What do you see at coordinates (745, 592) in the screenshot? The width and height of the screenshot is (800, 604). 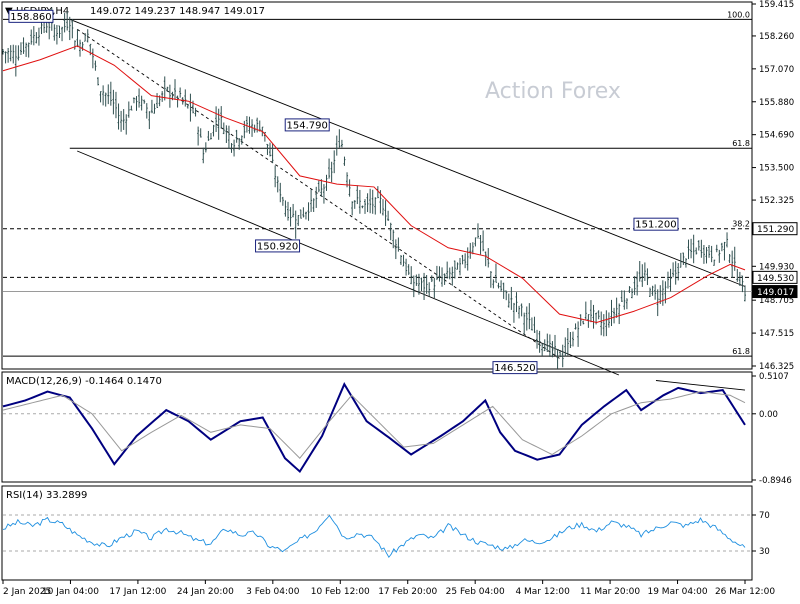 I see `x-tick-label: 26 Mar 12:00` at bounding box center [745, 592].